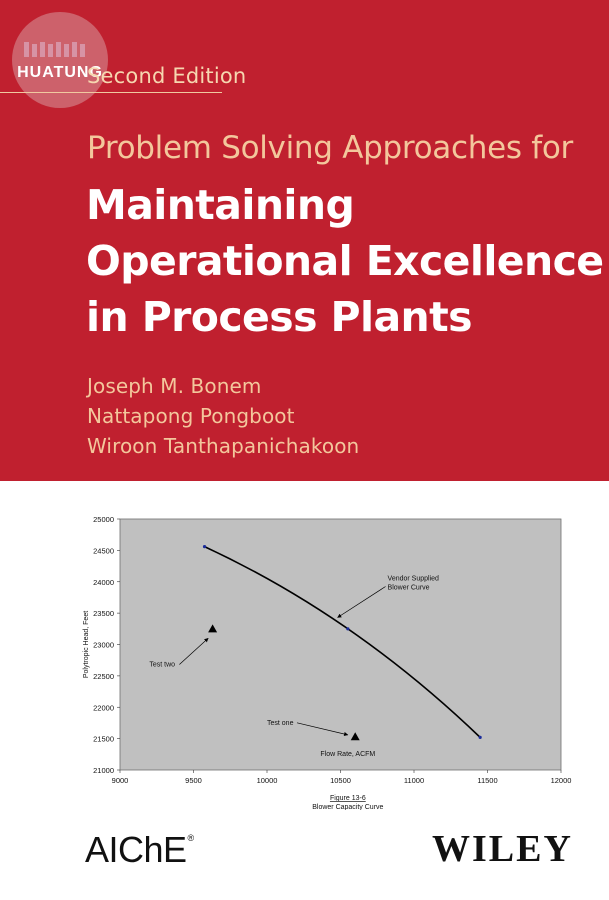  I want to click on aiche-logo: AIChE®, so click(140, 850).